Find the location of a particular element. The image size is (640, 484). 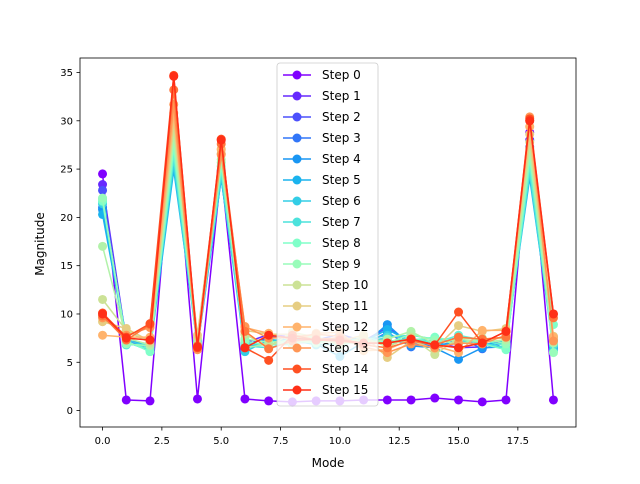

legend-label: Step 8 is located at coordinates (341, 243).